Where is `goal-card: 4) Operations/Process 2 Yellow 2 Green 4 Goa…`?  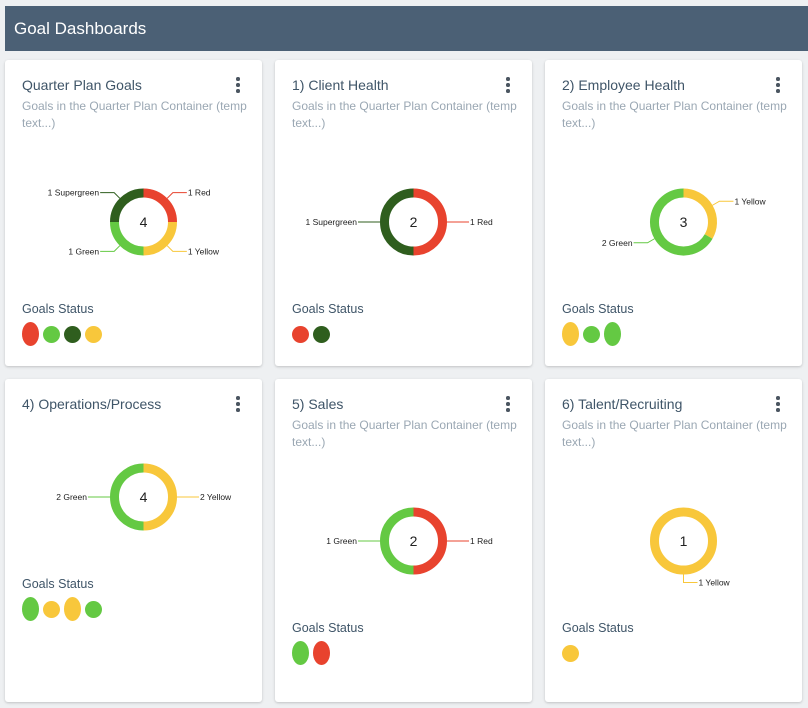 goal-card: 4) Operations/Process 2 Yellow 2 Green 4 Goa… is located at coordinates (133, 540).